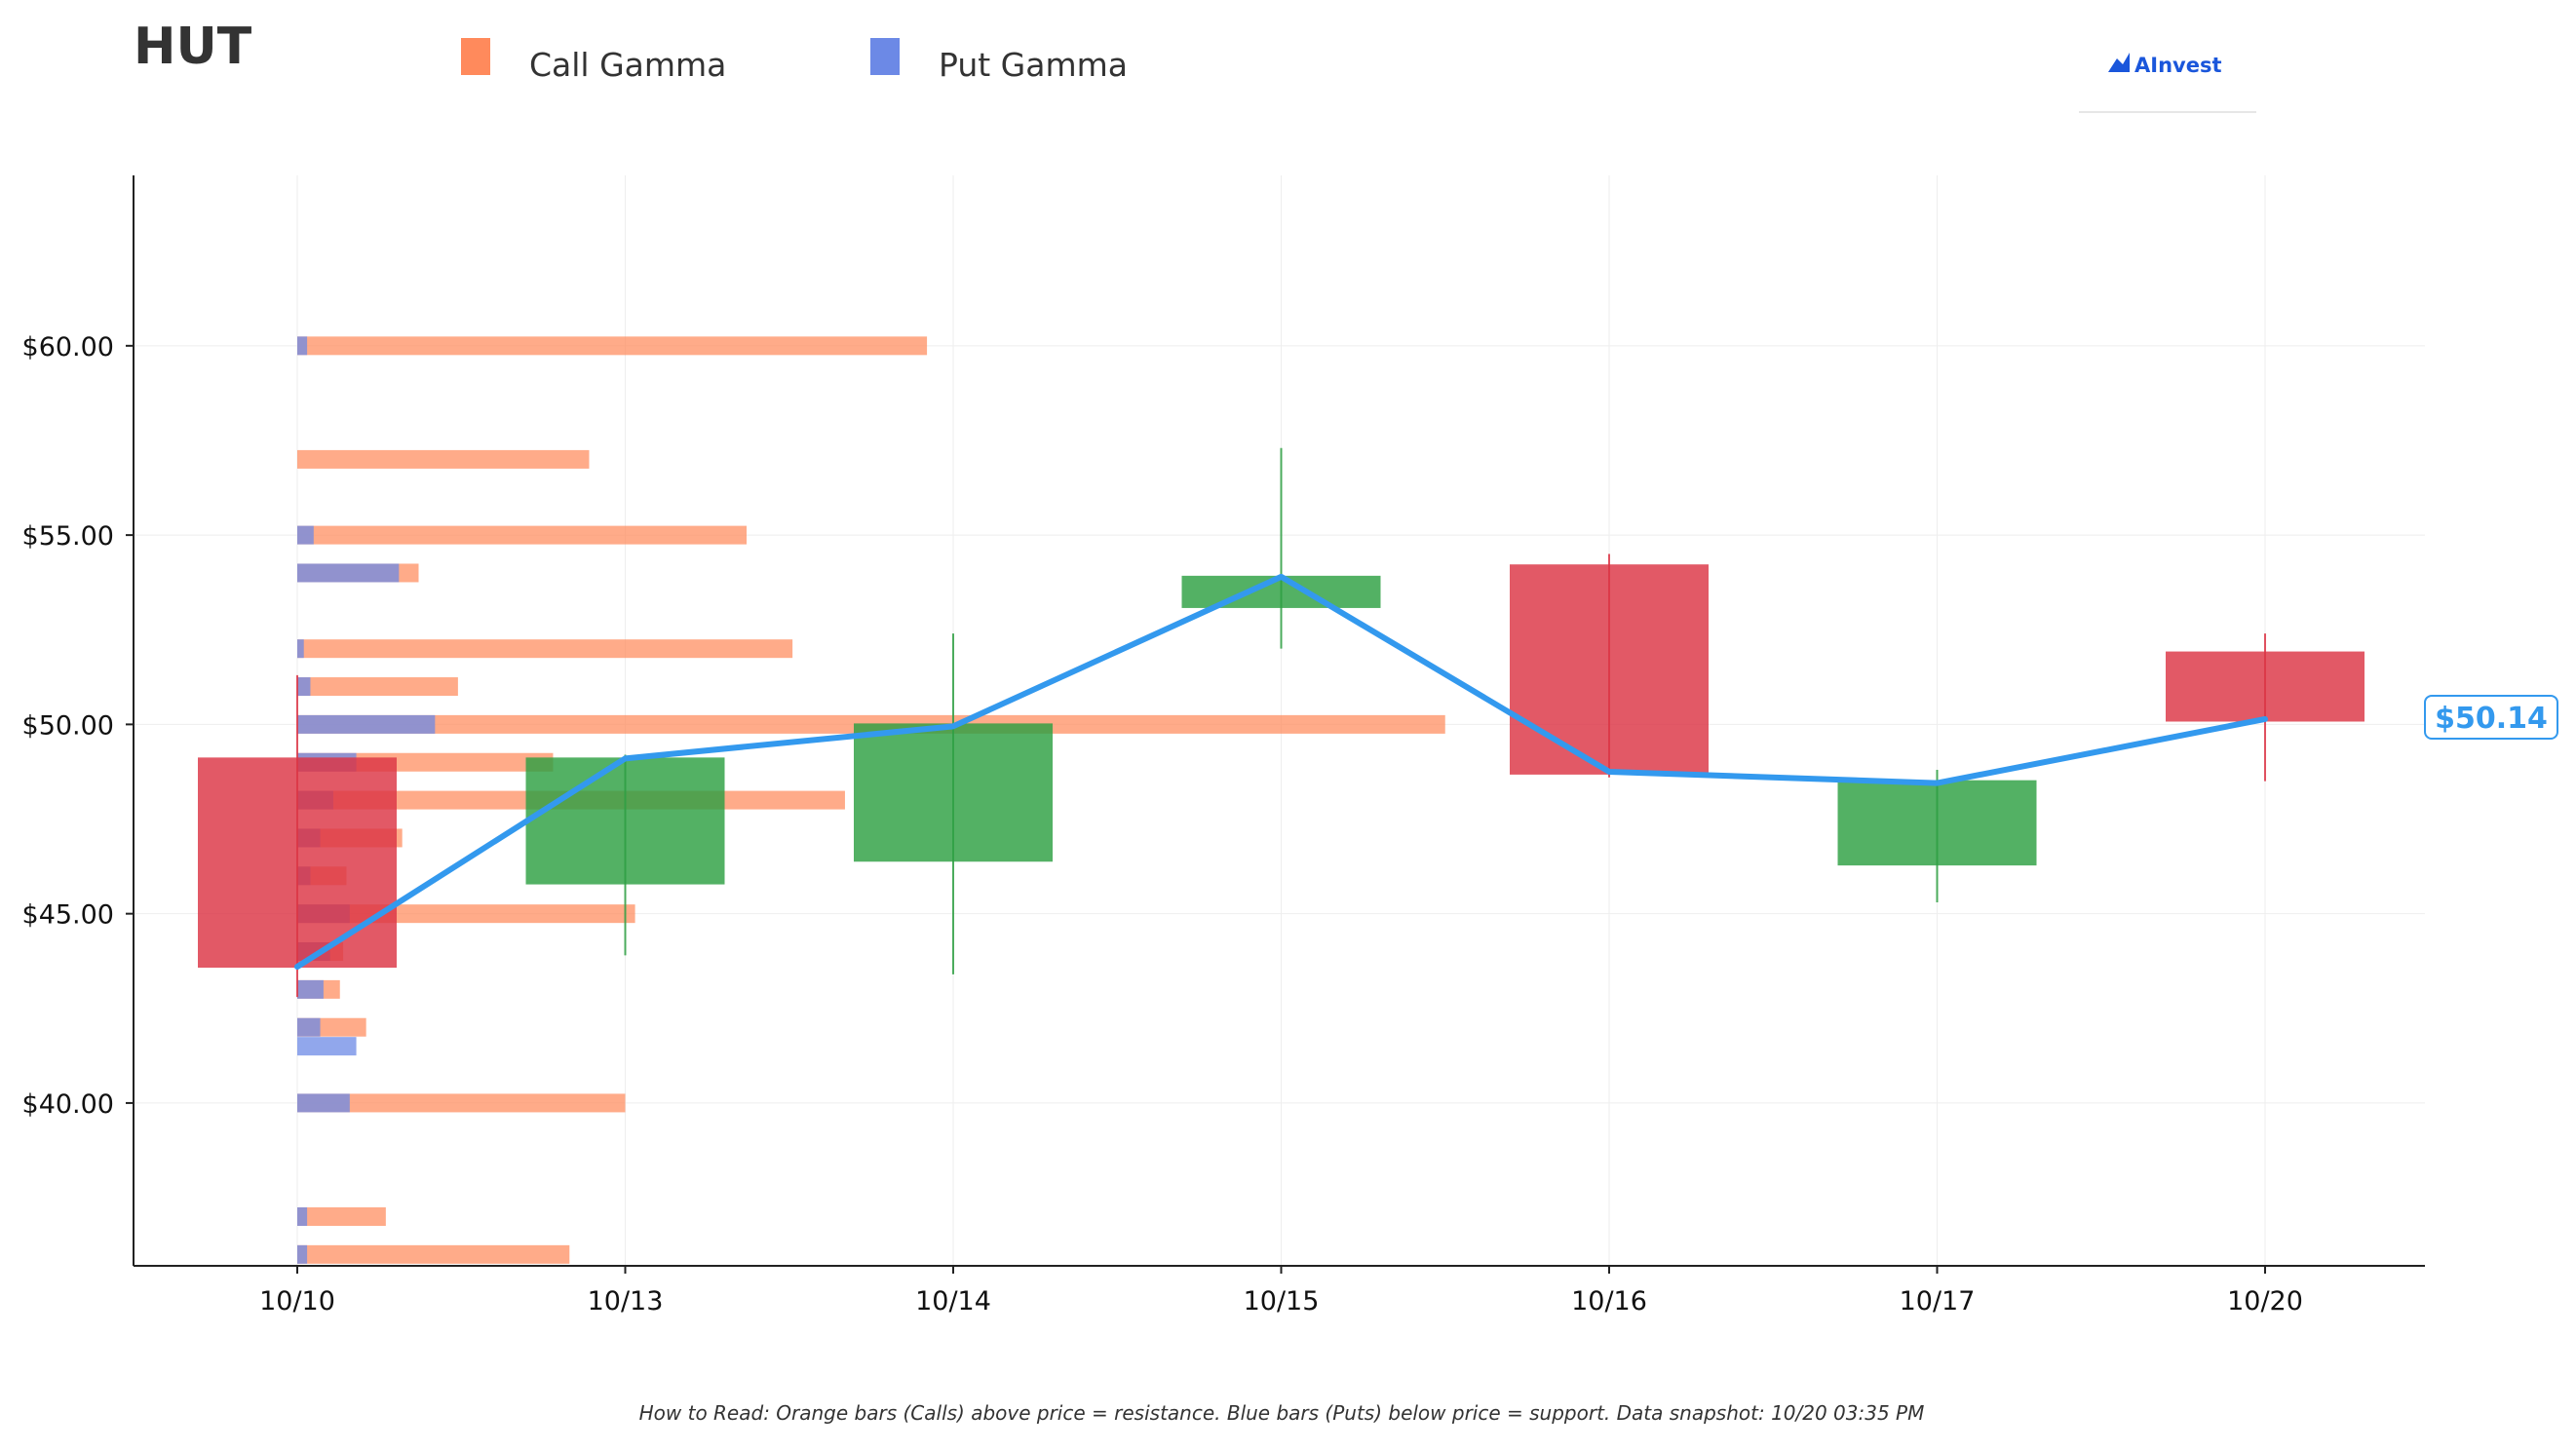  What do you see at coordinates (953, 1301) in the screenshot?
I see `x-tick-label: 10/14` at bounding box center [953, 1301].